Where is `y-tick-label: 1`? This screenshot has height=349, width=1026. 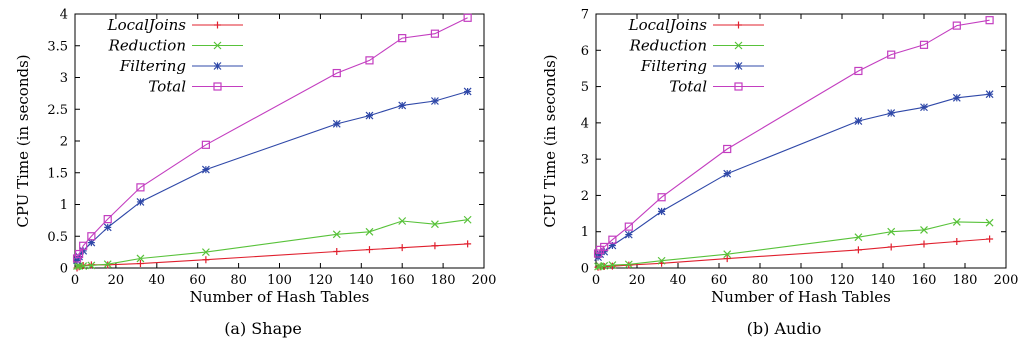
y-tick-label: 1 is located at coordinates (585, 232).